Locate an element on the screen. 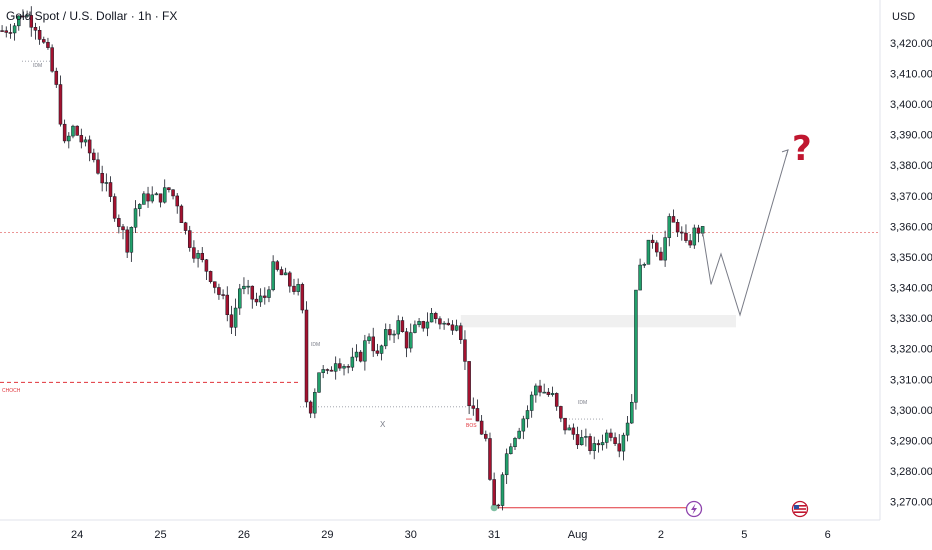 Image resolution: width=932 pixels, height=550 pixels. price-tick-label: 3,270.00 is located at coordinates (911, 503).